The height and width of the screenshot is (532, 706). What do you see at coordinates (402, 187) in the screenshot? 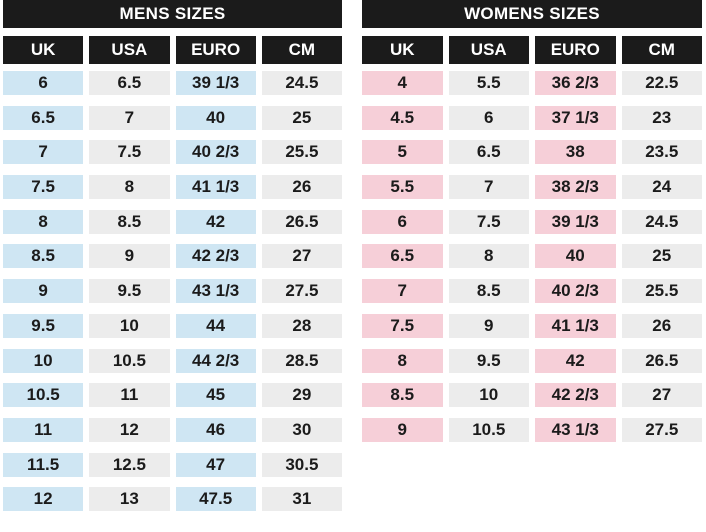
I see `womens-cell-uk: 5.5` at bounding box center [402, 187].